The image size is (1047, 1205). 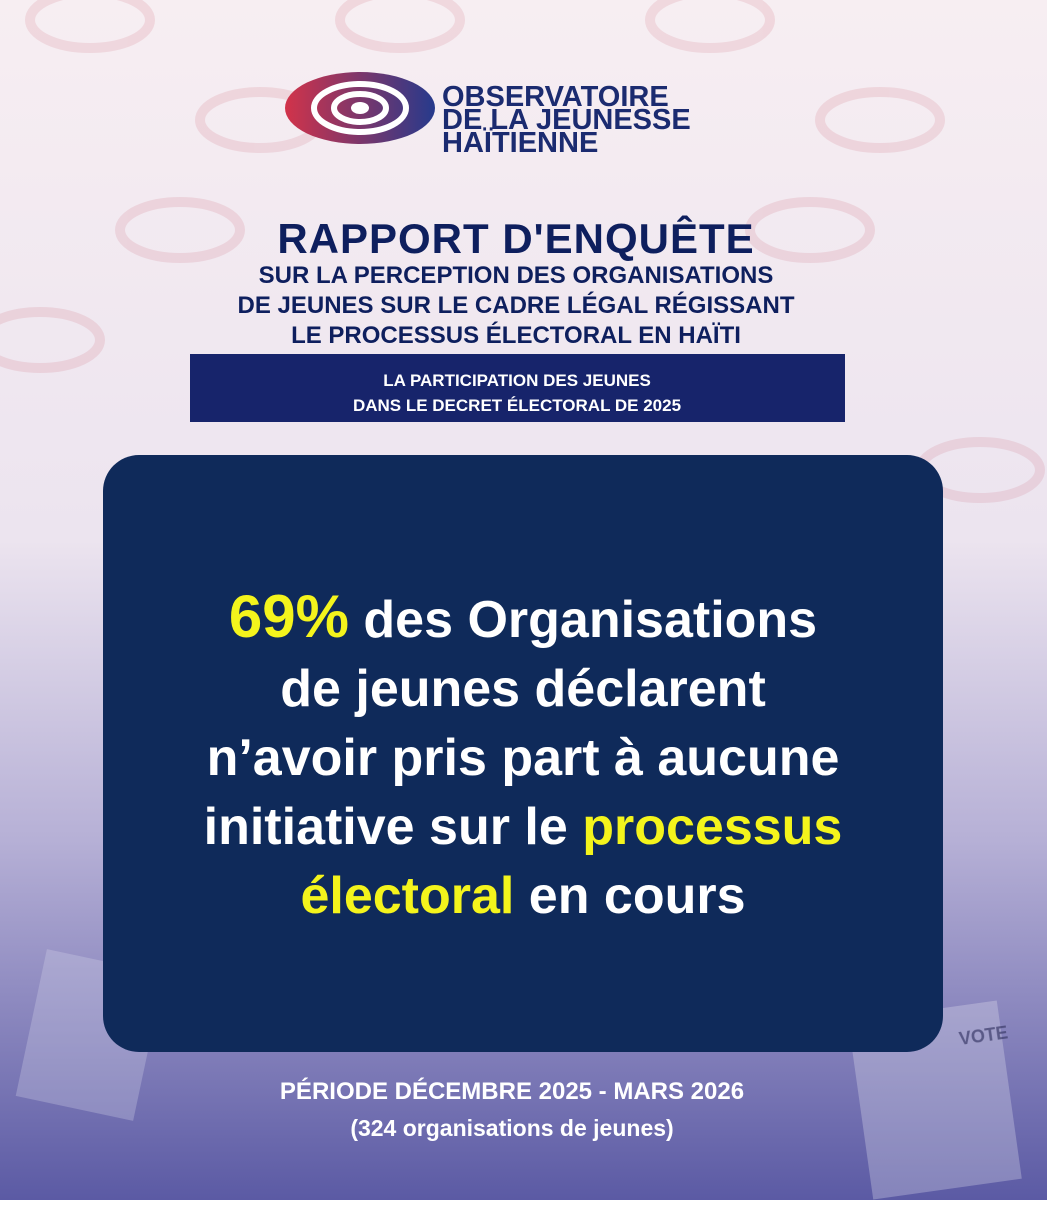 I want to click on subtitle: DE JEUNES SUR LE CADRE LÉGAL RÉGISSANT, so click(x=516, y=305).